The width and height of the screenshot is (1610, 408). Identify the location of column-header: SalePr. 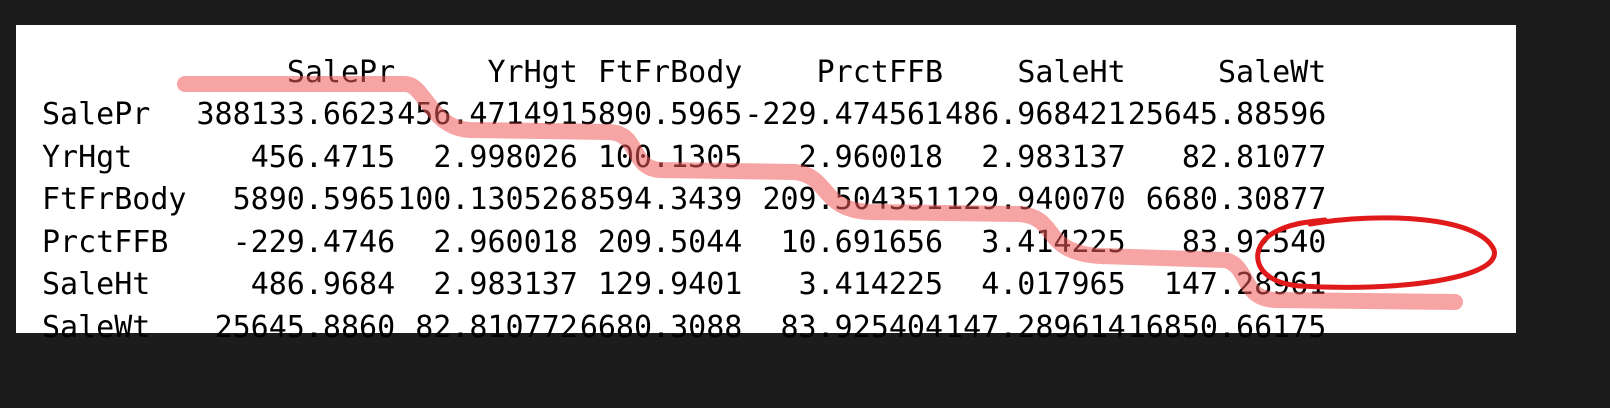
(341, 72).